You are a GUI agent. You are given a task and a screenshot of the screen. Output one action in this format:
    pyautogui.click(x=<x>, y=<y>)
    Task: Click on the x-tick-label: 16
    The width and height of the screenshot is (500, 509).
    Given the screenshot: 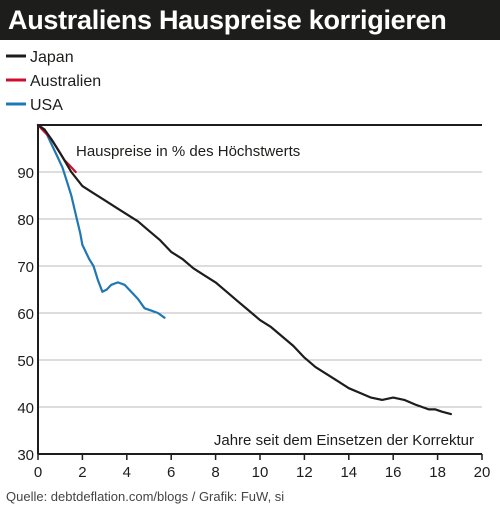 What is the action you would take?
    pyautogui.click(x=393, y=472)
    